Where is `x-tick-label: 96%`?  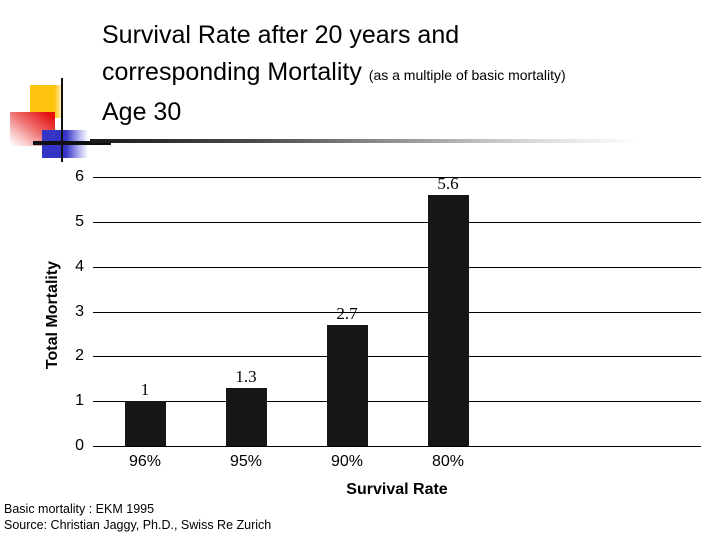 x-tick-label: 96% is located at coordinates (145, 461).